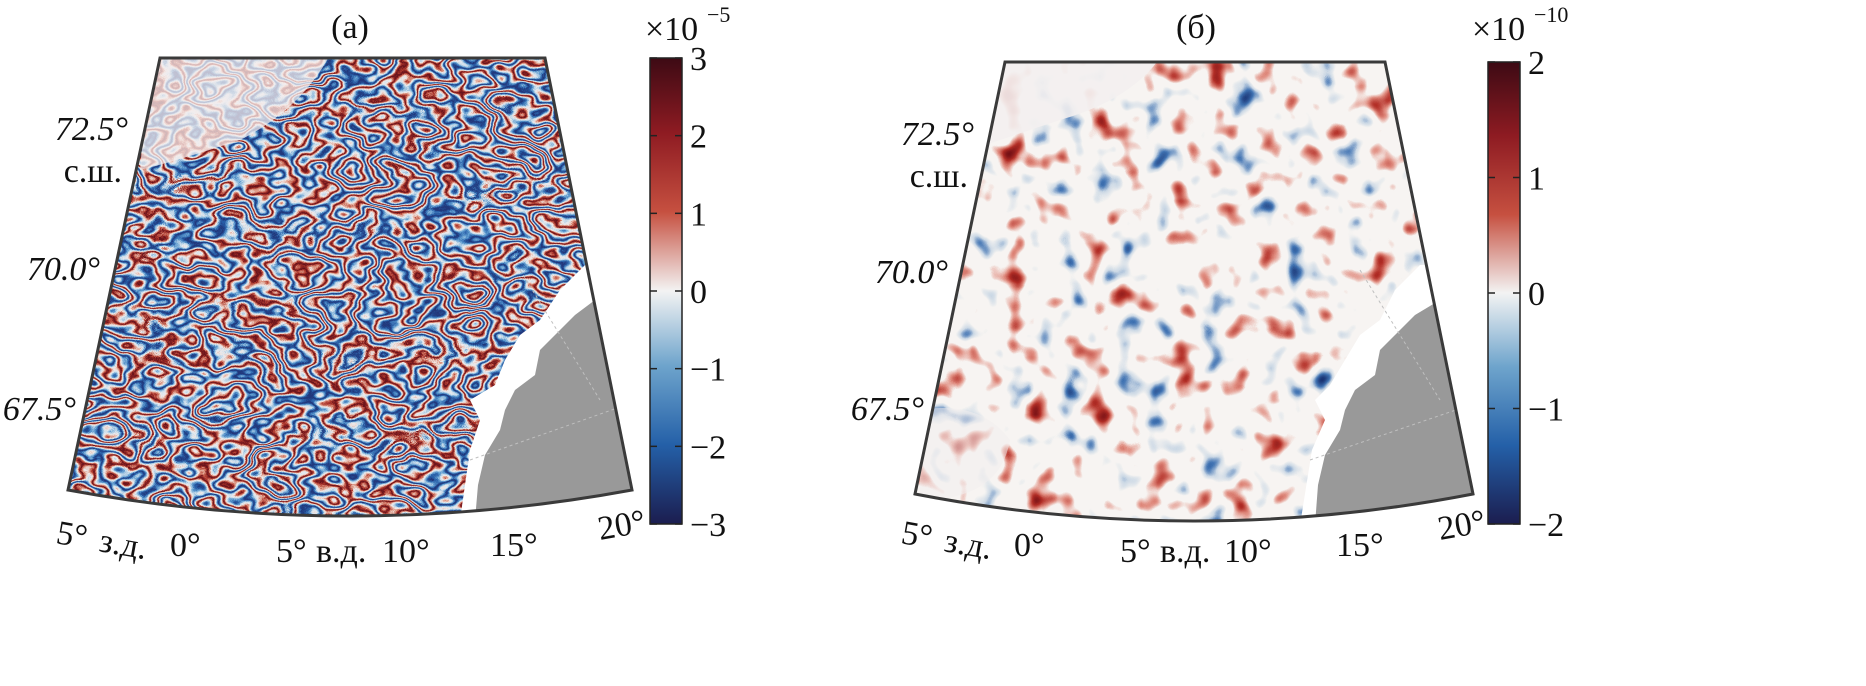  Describe the element at coordinates (1065, 106) in the screenshot. I see `panel-b-calm-top` at that location.